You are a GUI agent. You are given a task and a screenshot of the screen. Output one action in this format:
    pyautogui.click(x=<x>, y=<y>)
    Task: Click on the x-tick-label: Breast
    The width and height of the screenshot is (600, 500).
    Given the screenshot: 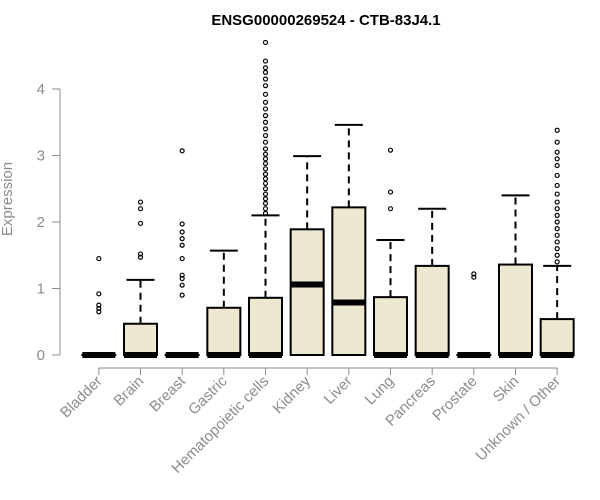 What is the action you would take?
    pyautogui.click(x=167, y=393)
    